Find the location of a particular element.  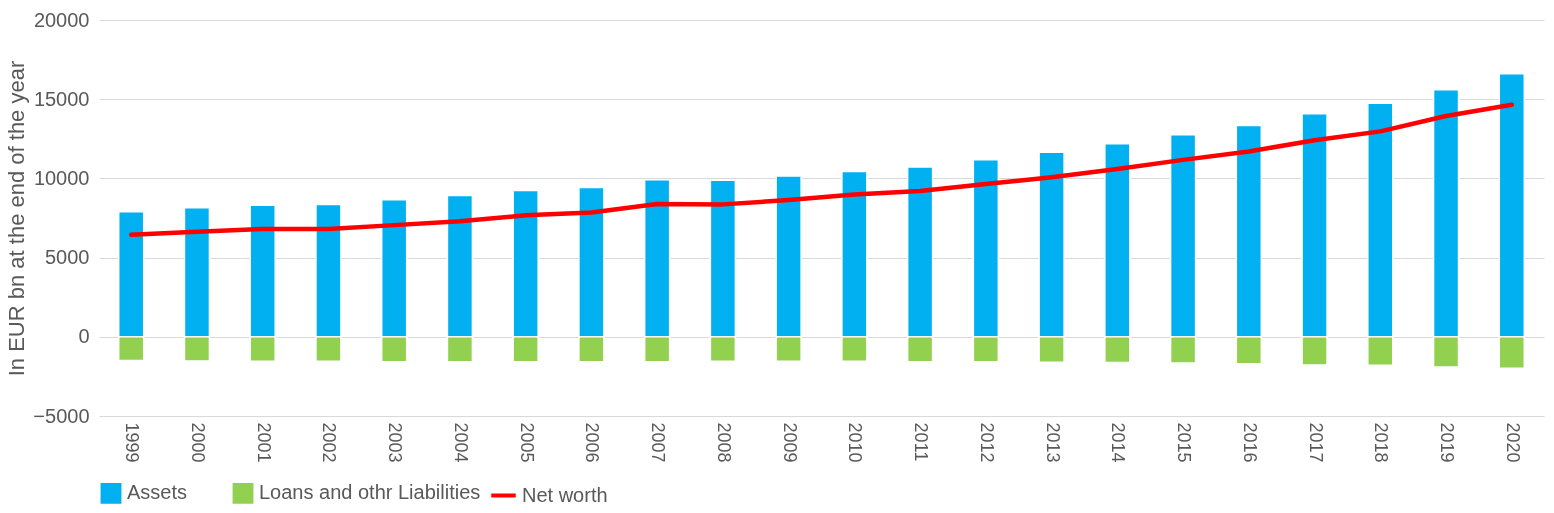

x-tick-label: 2013 is located at coordinates (1052, 442).